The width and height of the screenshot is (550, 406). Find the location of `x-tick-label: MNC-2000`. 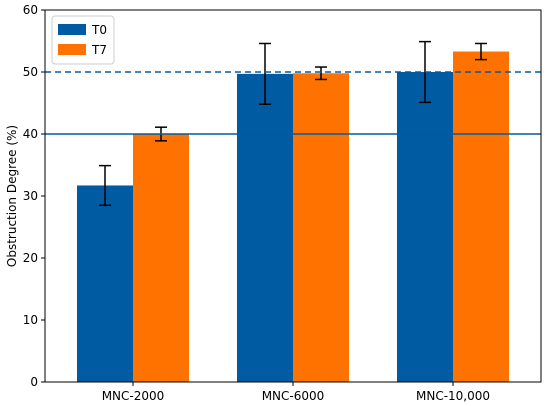

x-tick-label: MNC-2000 is located at coordinates (133, 396).